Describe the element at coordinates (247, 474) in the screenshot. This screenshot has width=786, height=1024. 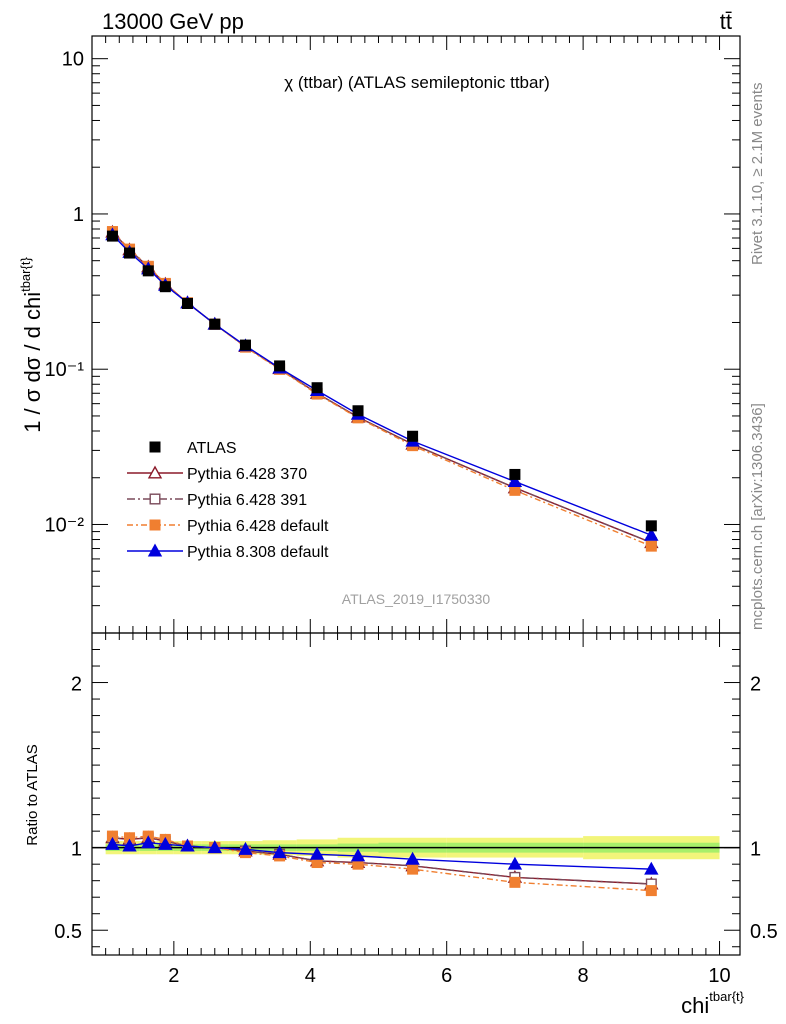
I see `legend-label: Pythia 6.428 370` at that location.